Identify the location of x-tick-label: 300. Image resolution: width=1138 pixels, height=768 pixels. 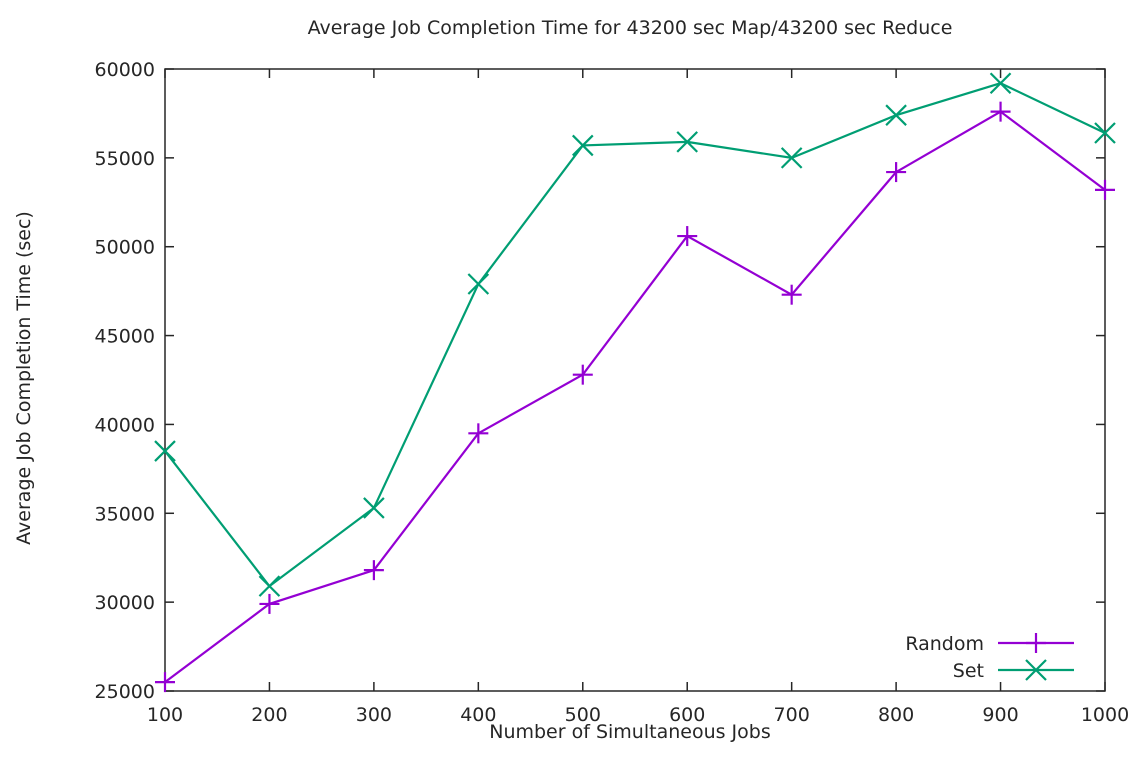
(374, 715).